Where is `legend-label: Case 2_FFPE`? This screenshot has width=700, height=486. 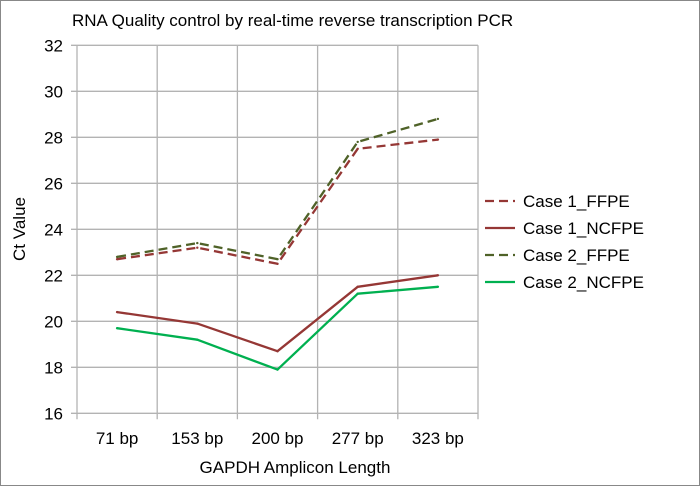 legend-label: Case 2_FFPE is located at coordinates (576, 255).